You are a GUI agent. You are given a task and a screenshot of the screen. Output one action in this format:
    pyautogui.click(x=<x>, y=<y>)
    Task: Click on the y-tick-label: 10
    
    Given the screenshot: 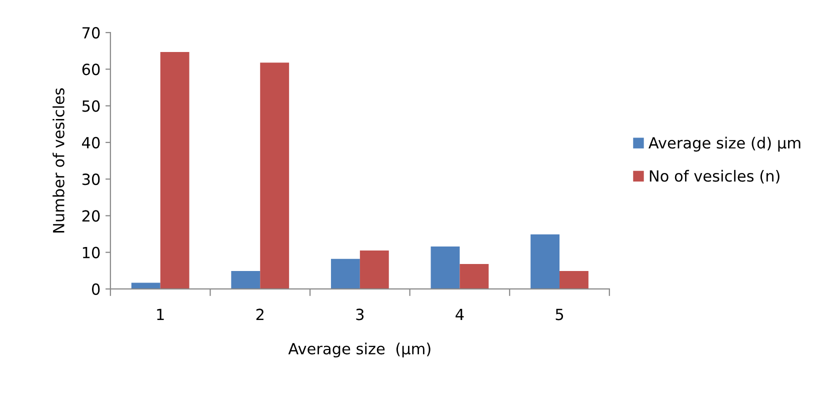 What is the action you would take?
    pyautogui.click(x=91, y=252)
    